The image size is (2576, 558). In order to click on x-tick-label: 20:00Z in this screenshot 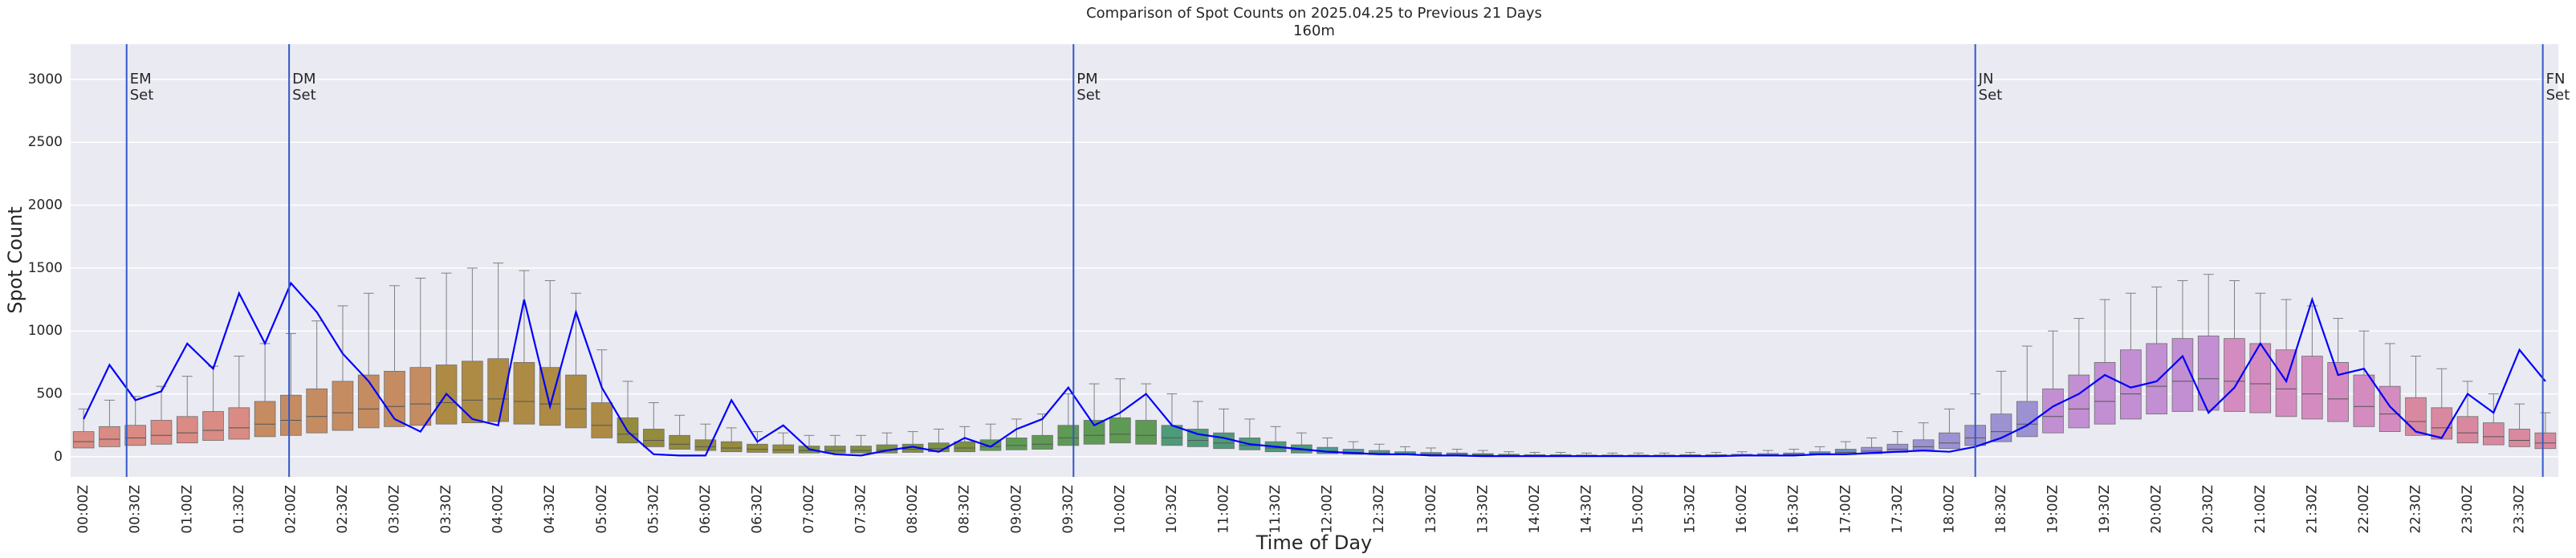, I will do `click(2157, 509)`.